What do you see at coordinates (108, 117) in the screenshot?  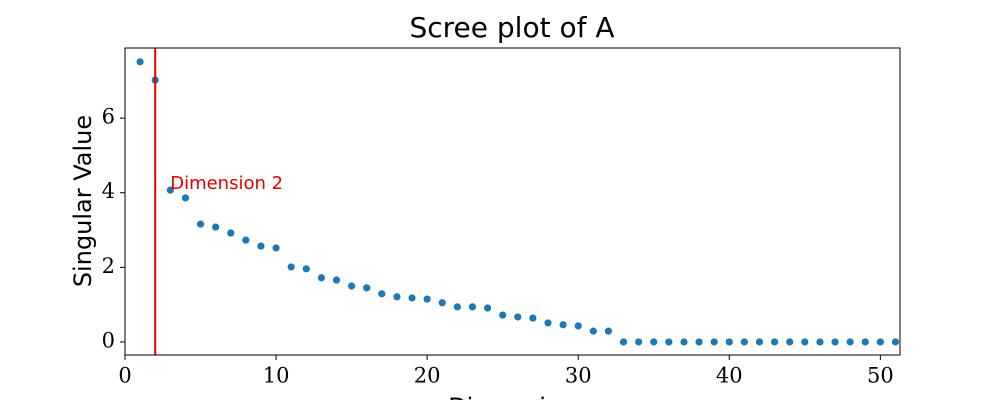 I see `y-tick-label: 6` at bounding box center [108, 117].